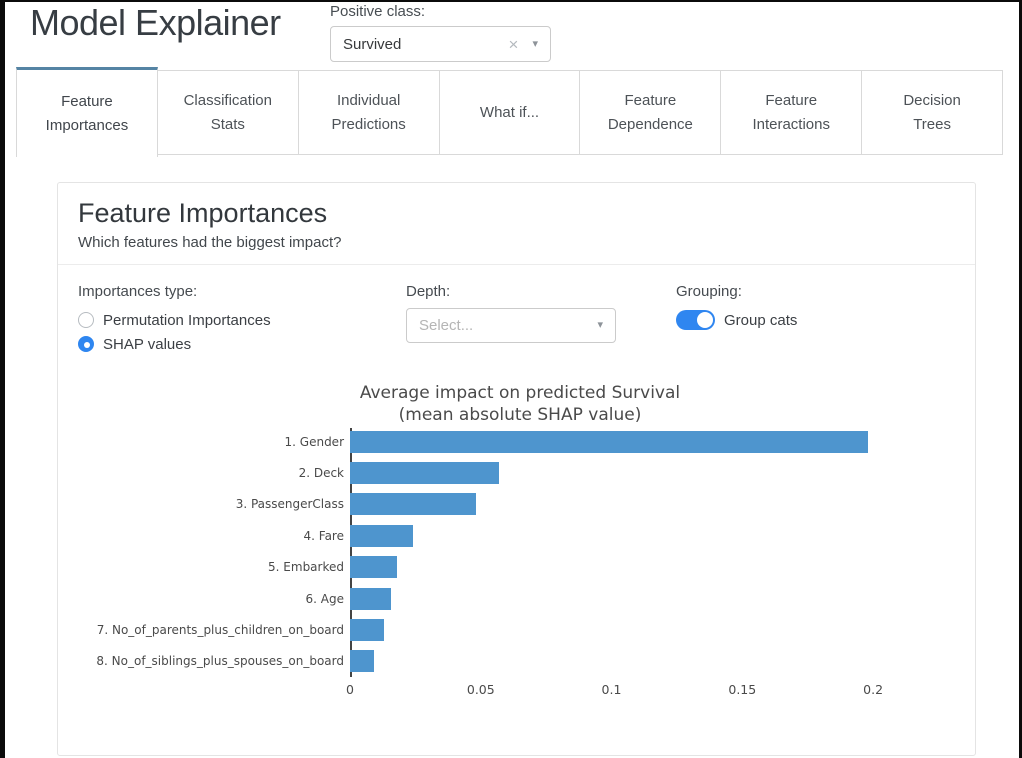 This screenshot has width=1022, height=758. I want to click on positive-class-label: Positive class:, so click(378, 11).